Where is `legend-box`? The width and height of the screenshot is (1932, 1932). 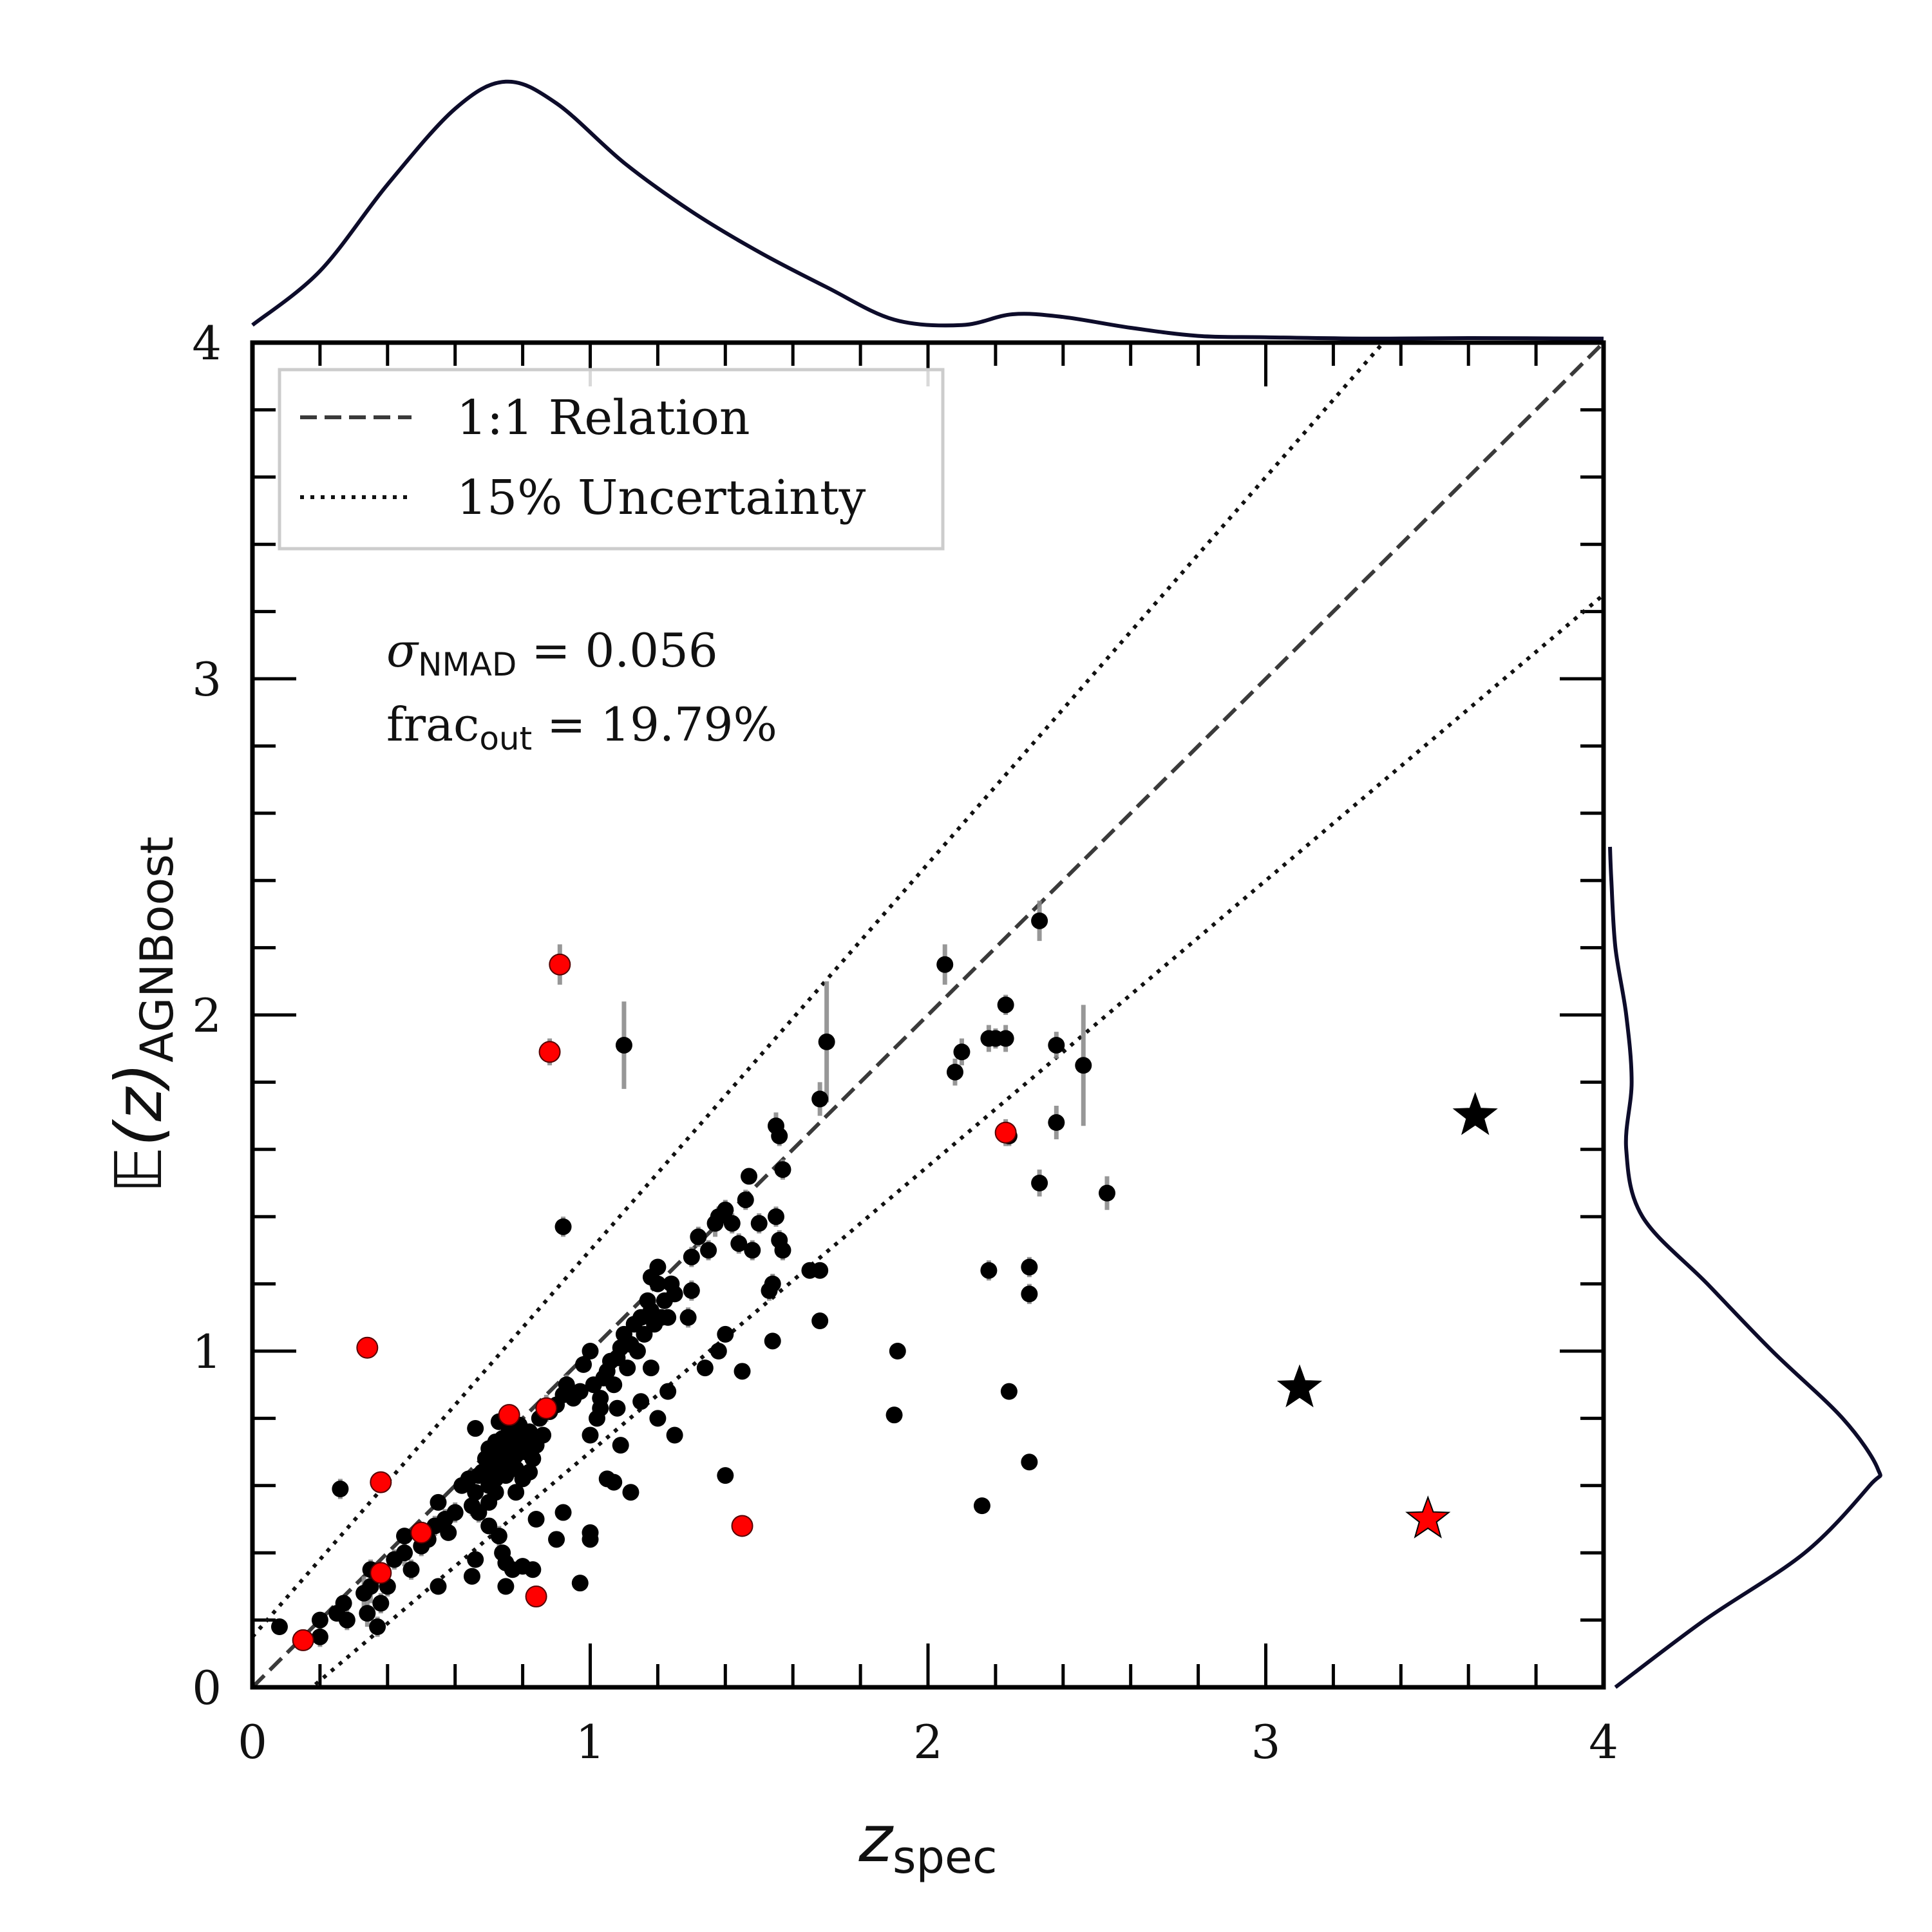
legend-box is located at coordinates (611, 460).